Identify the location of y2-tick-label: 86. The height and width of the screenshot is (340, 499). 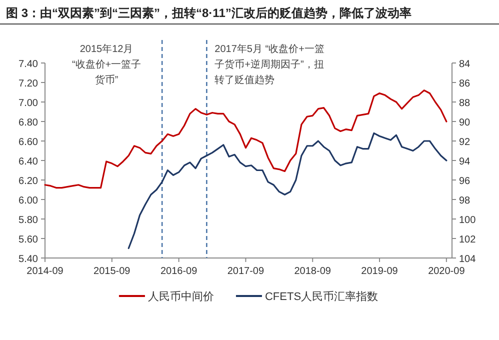
(465, 84).